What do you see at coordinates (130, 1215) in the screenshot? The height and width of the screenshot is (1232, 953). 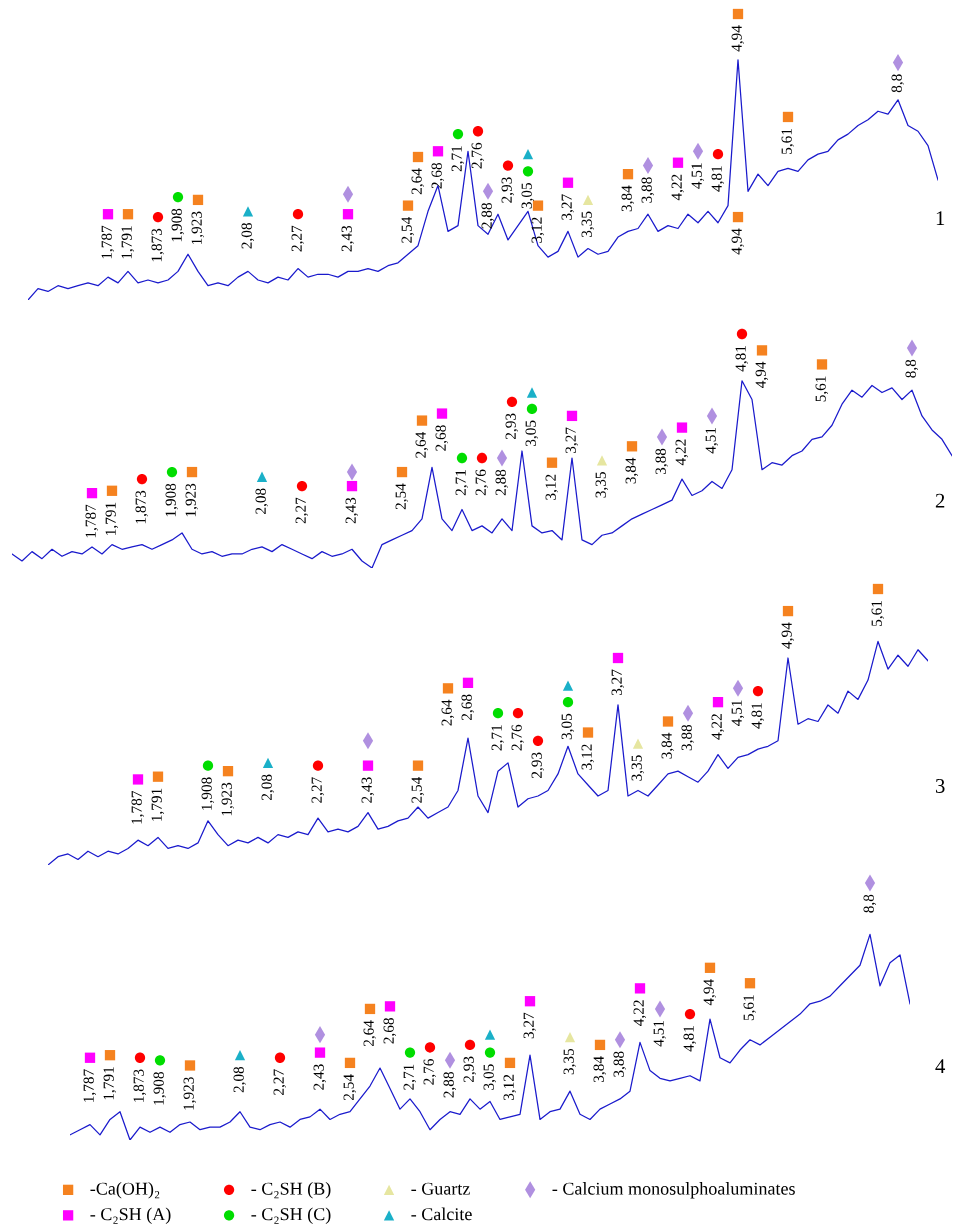 I see `legend-label: - C₂SH (A)` at bounding box center [130, 1215].